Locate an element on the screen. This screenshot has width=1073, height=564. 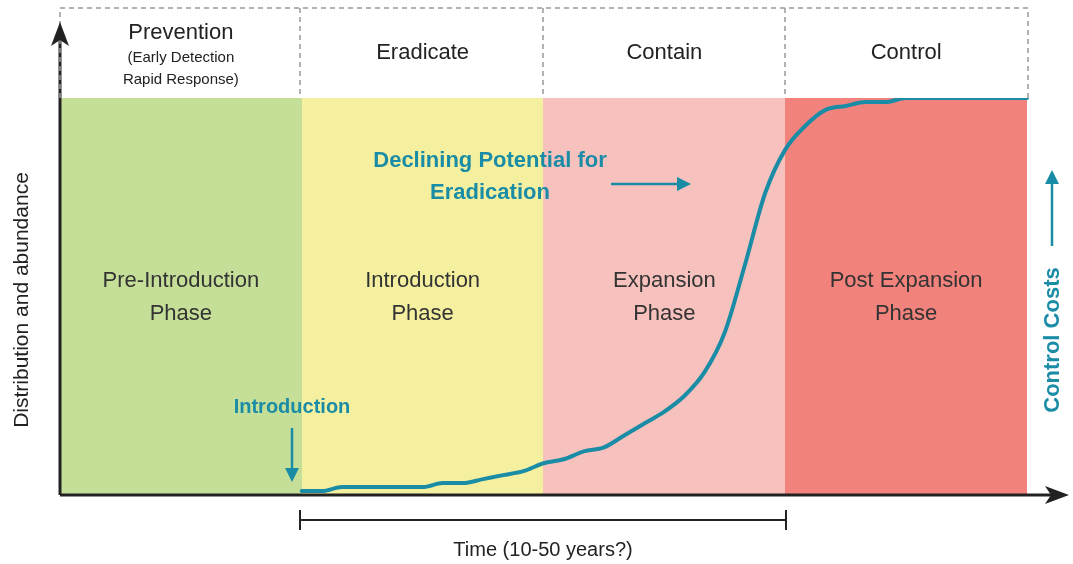
annotation: Declining Potential for Eradication is located at coordinates (490, 176).